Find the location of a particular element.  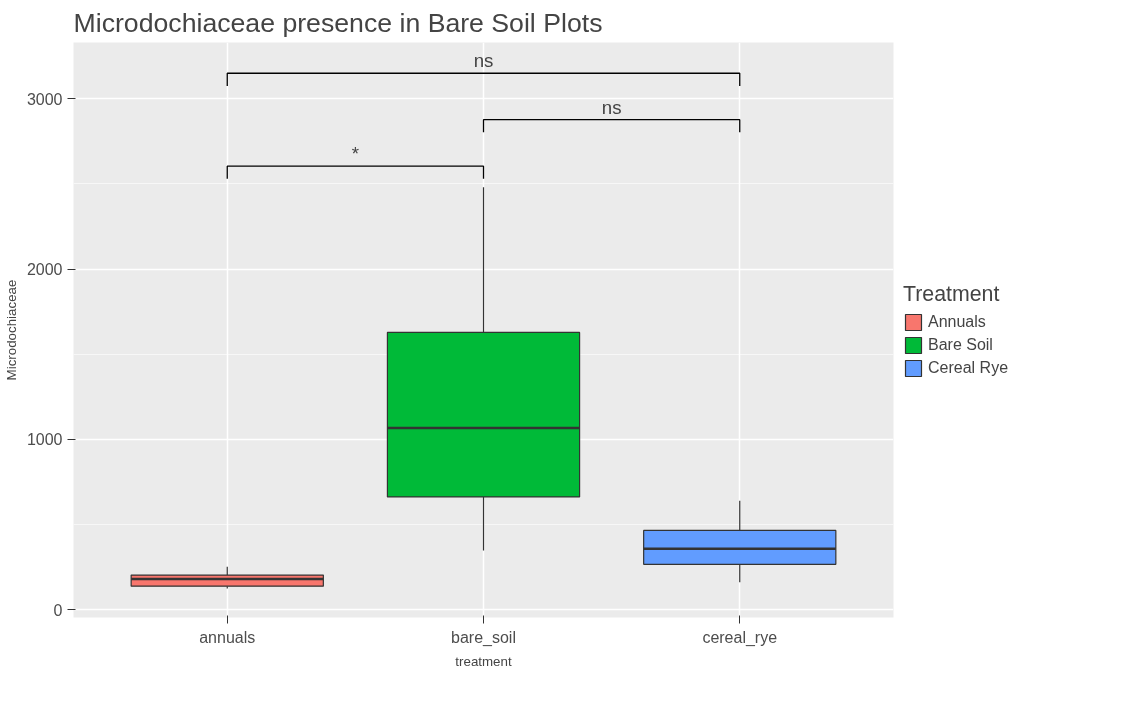

y-tick-label: 1000 is located at coordinates (44, 440).